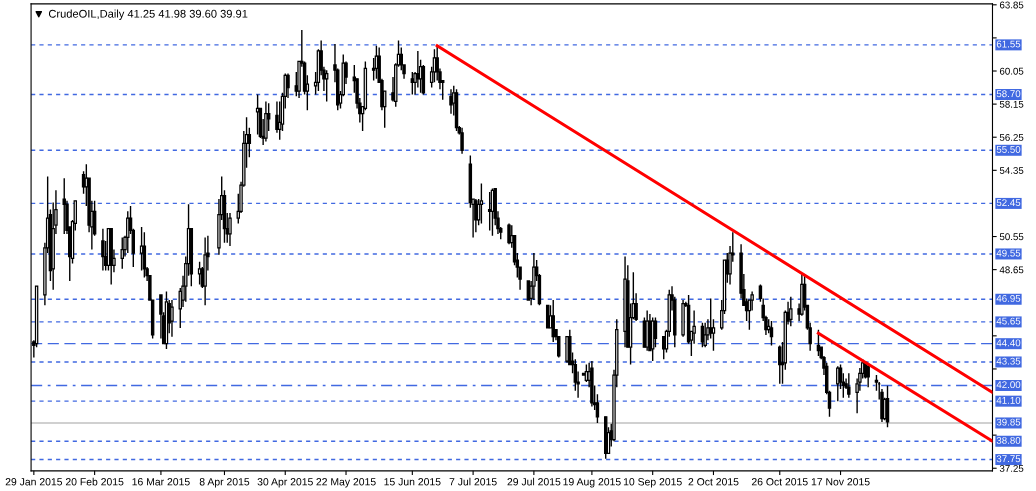 The image size is (1036, 491). I want to click on y-tick-label: 58.15, so click(1011, 104).